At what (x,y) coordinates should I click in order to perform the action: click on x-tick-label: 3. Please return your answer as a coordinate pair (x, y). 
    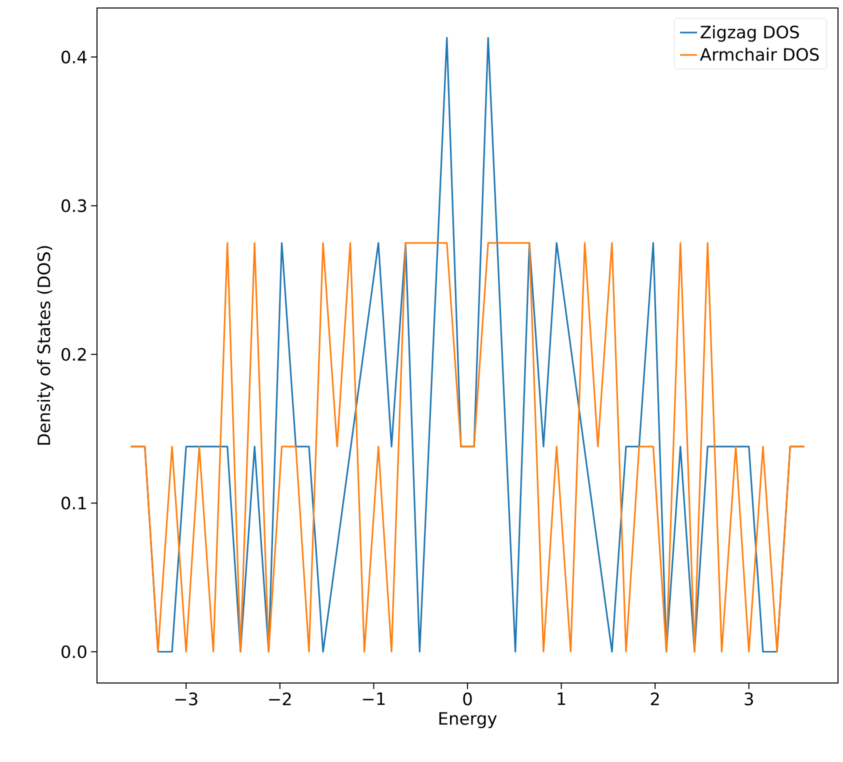
    Looking at the image, I should click on (748, 699).